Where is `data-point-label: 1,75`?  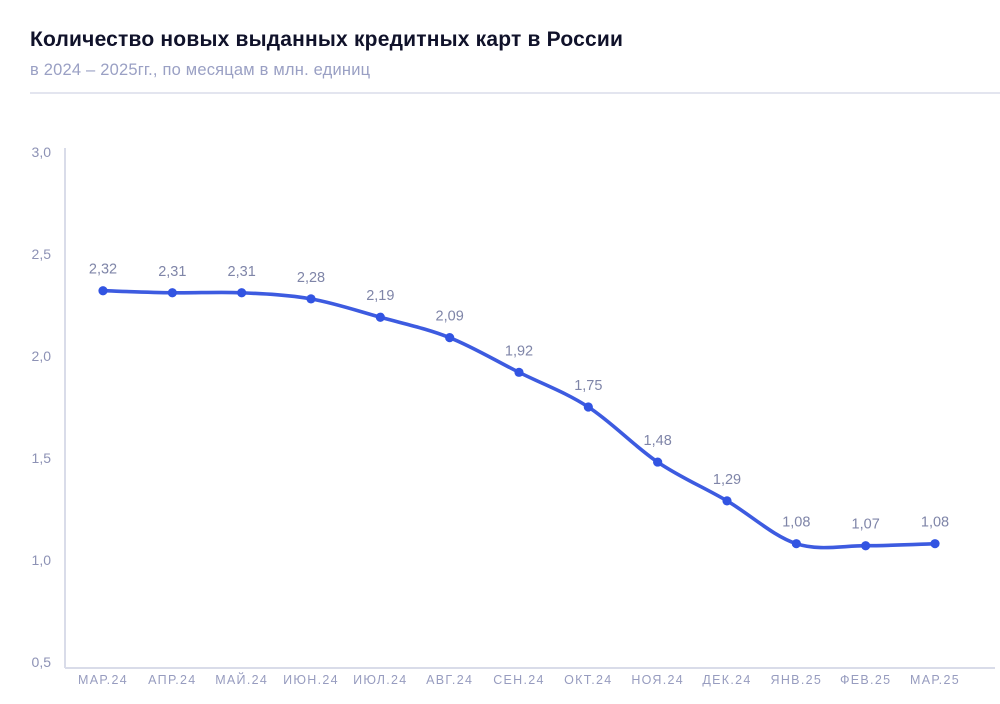 data-point-label: 1,75 is located at coordinates (588, 386).